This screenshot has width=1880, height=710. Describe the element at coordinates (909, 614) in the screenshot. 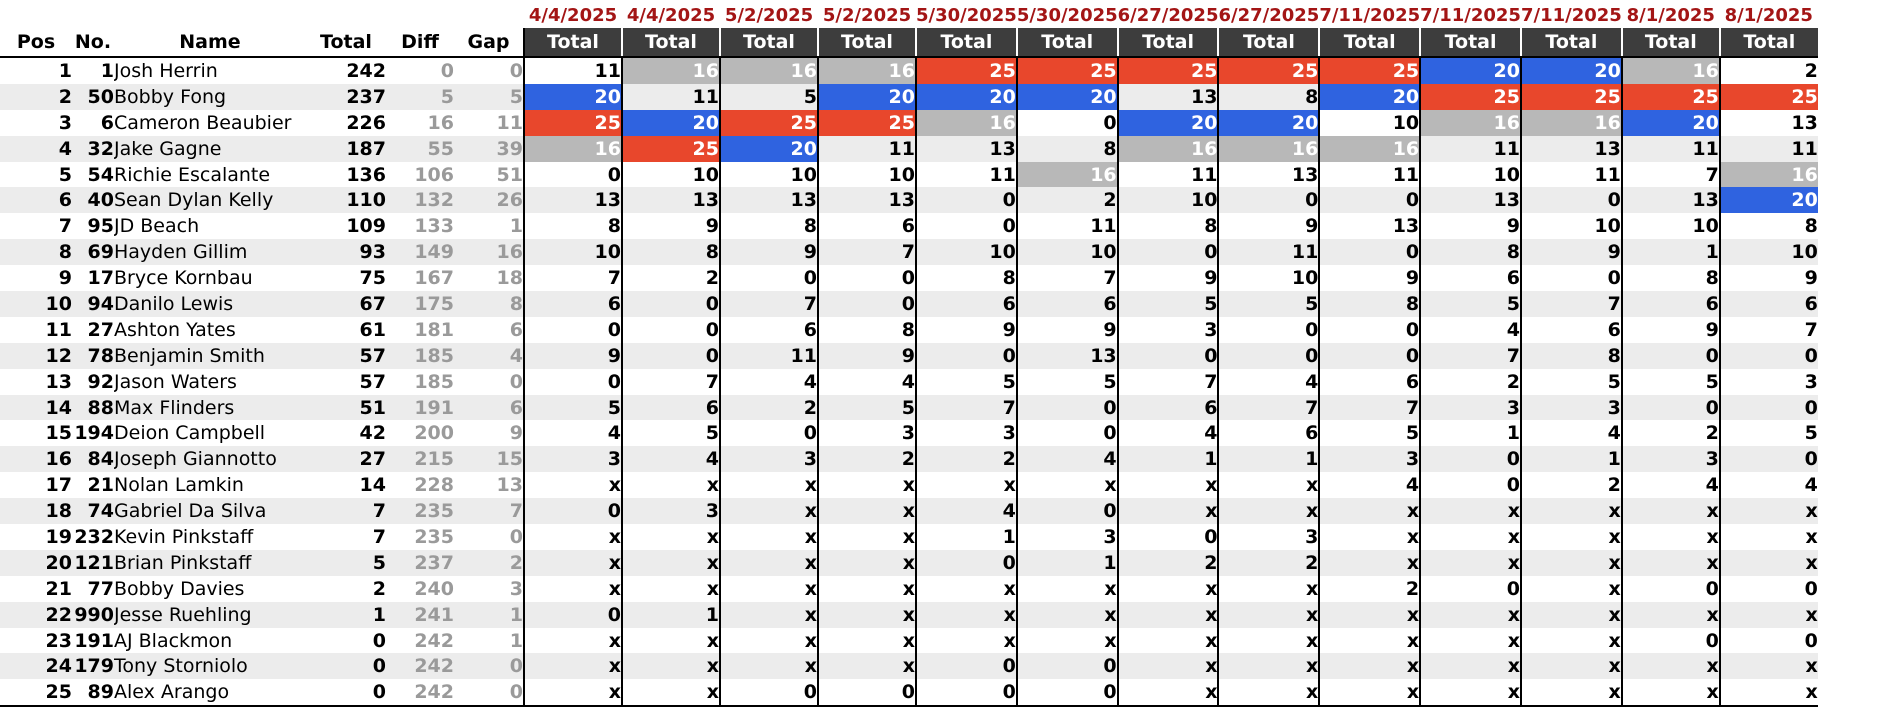

I see `table-row: 22 990 Jesse Ruehling 1 241 1 0 1 x x x x x x x x x x x` at that location.